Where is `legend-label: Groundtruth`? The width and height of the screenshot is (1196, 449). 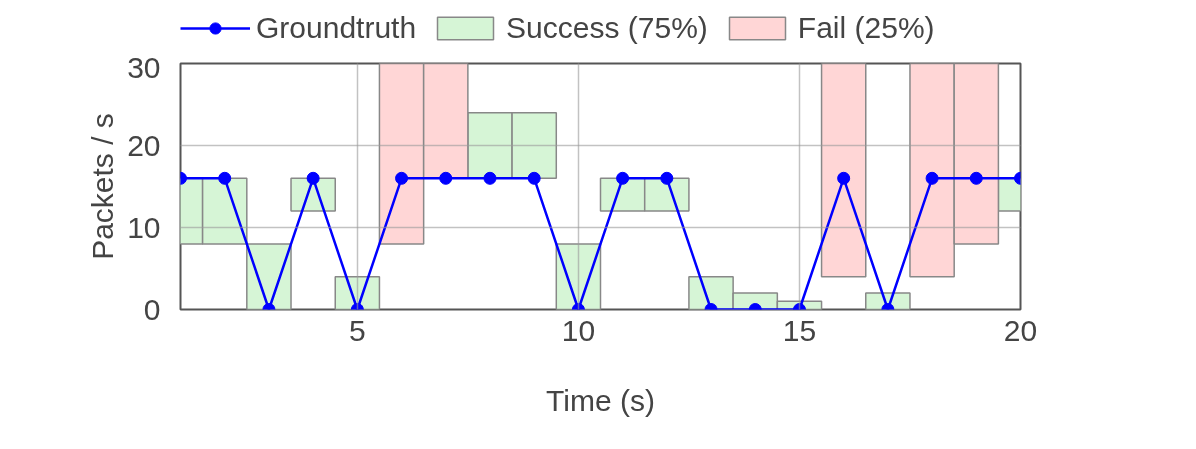
legend-label: Groundtruth is located at coordinates (336, 28).